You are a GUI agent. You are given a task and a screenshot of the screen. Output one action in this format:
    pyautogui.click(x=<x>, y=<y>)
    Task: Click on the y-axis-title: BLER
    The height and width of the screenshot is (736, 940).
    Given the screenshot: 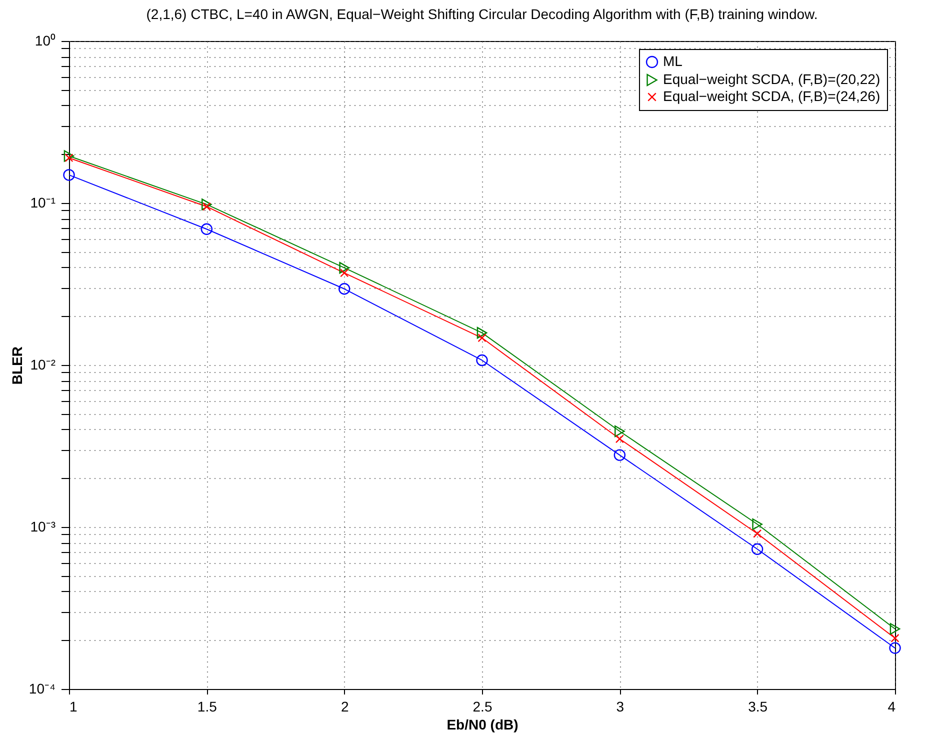 What is the action you would take?
    pyautogui.click(x=16, y=365)
    